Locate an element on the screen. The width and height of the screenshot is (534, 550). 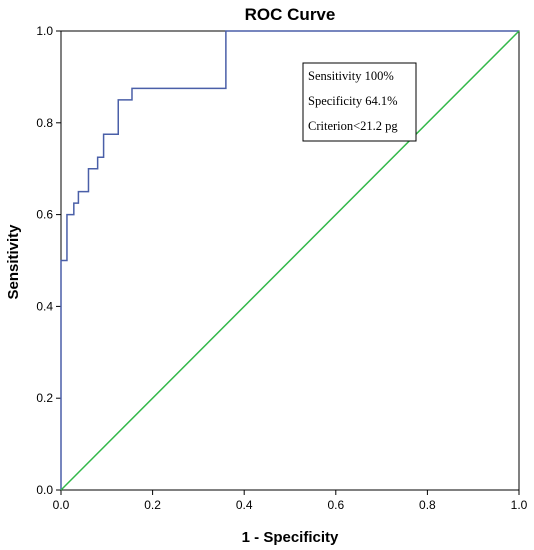
x-axis-label: 1 - Specificity is located at coordinates (290, 537).